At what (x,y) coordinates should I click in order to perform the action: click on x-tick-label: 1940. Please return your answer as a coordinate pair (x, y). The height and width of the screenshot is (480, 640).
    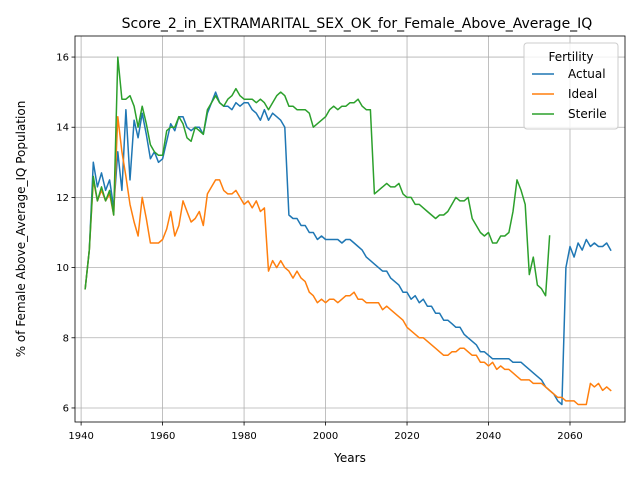
    Looking at the image, I should click on (80, 436).